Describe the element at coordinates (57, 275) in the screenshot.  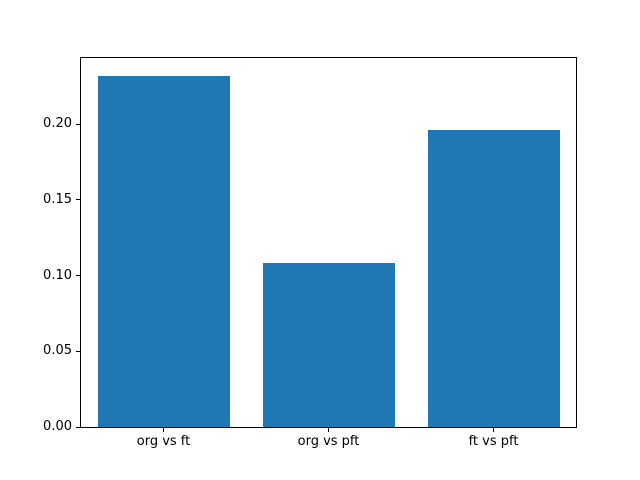
I see `y-tick-label: 0.10` at that location.